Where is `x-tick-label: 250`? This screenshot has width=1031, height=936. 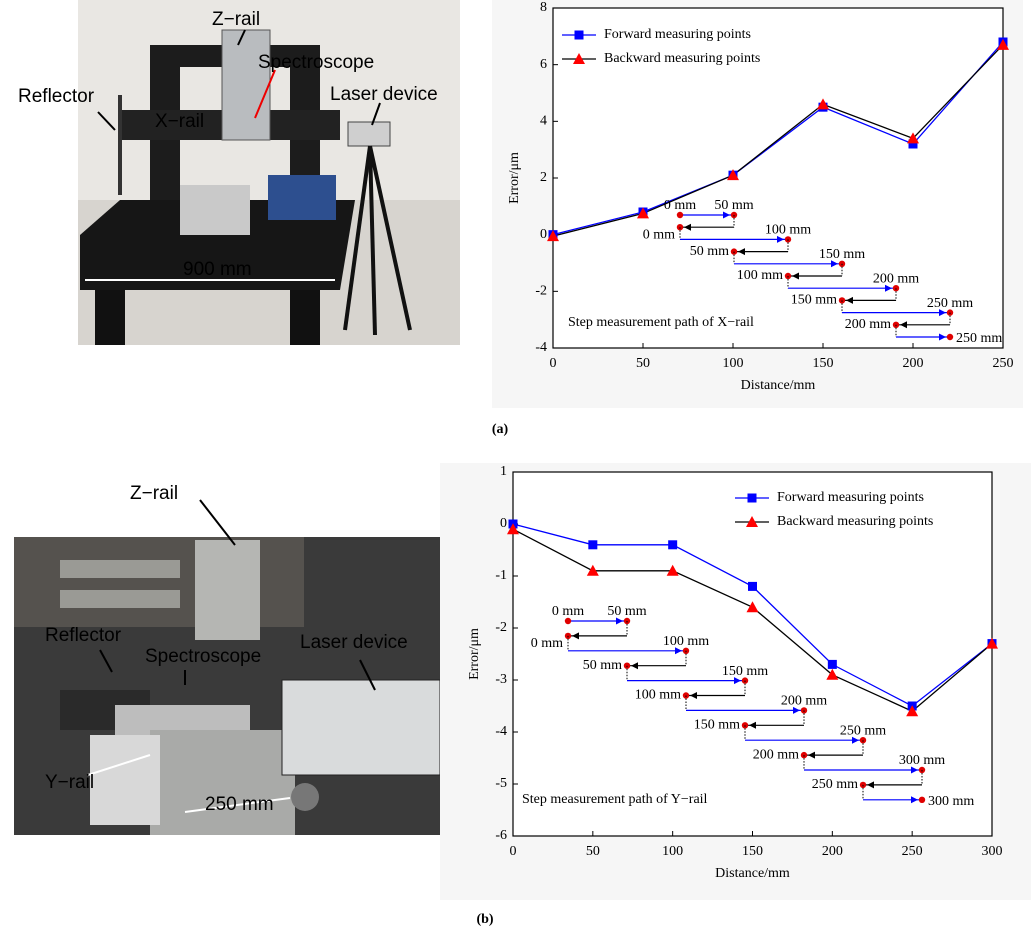 x-tick-label: 250 is located at coordinates (912, 851).